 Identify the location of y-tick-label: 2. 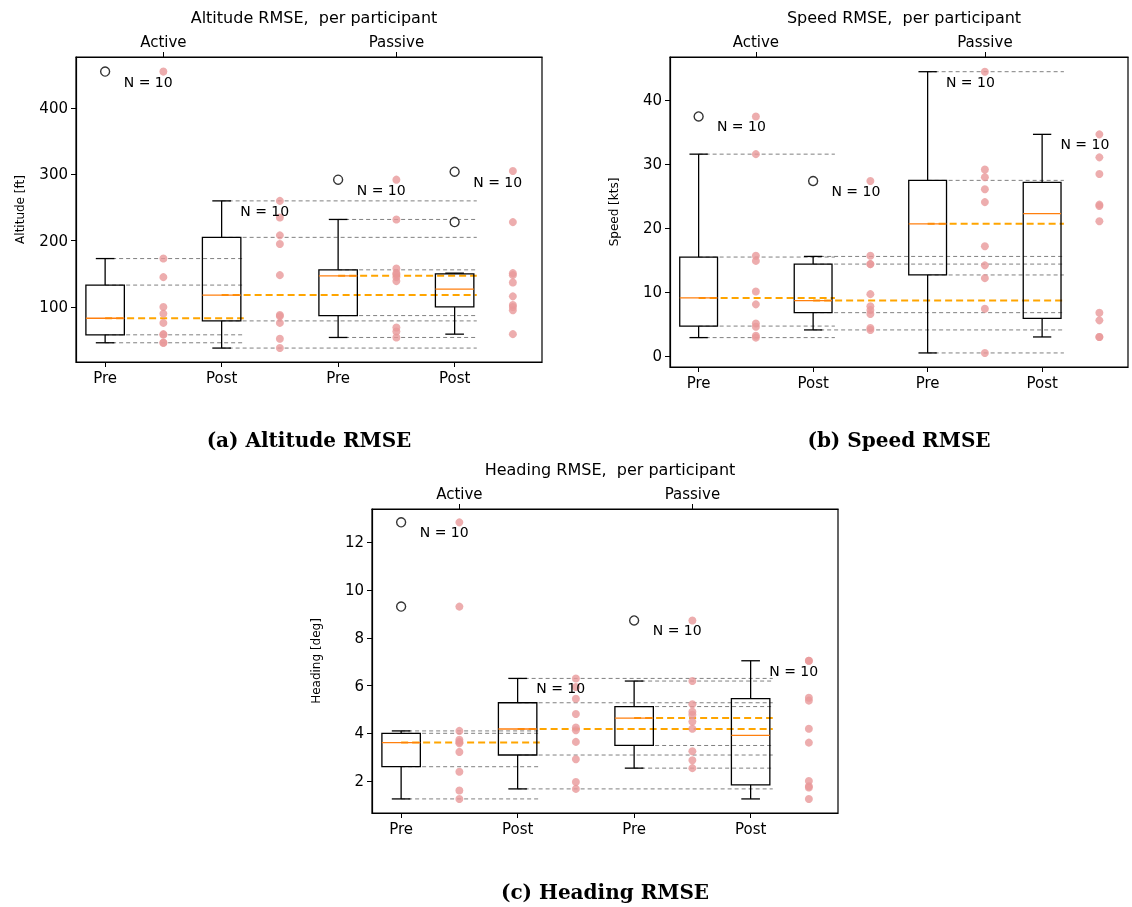
(359, 781).